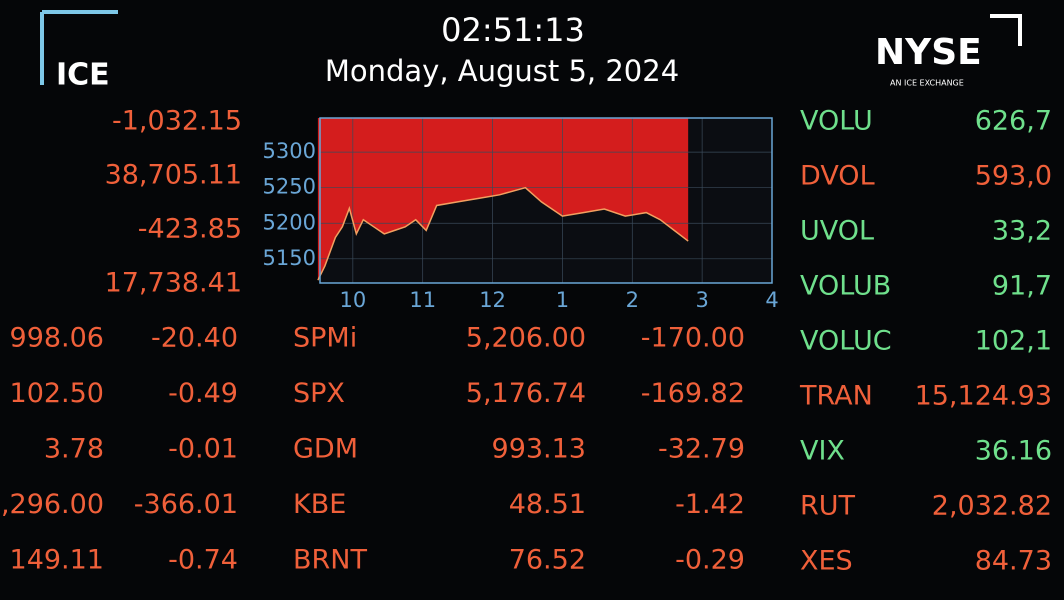  What do you see at coordinates (194, 338) in the screenshot?
I see `quote-cell: -20.40` at bounding box center [194, 338].